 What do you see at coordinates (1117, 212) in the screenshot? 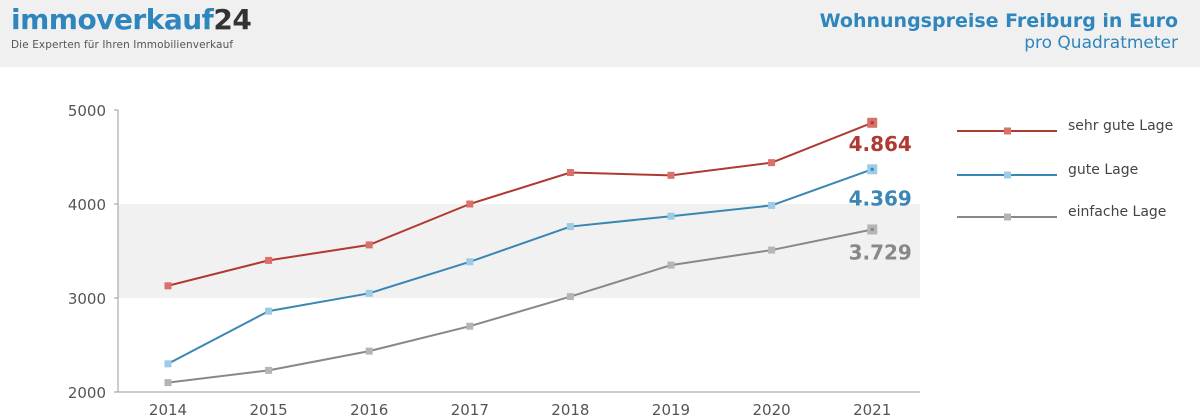
I see `legend-label: einfache Lage` at bounding box center [1117, 212].